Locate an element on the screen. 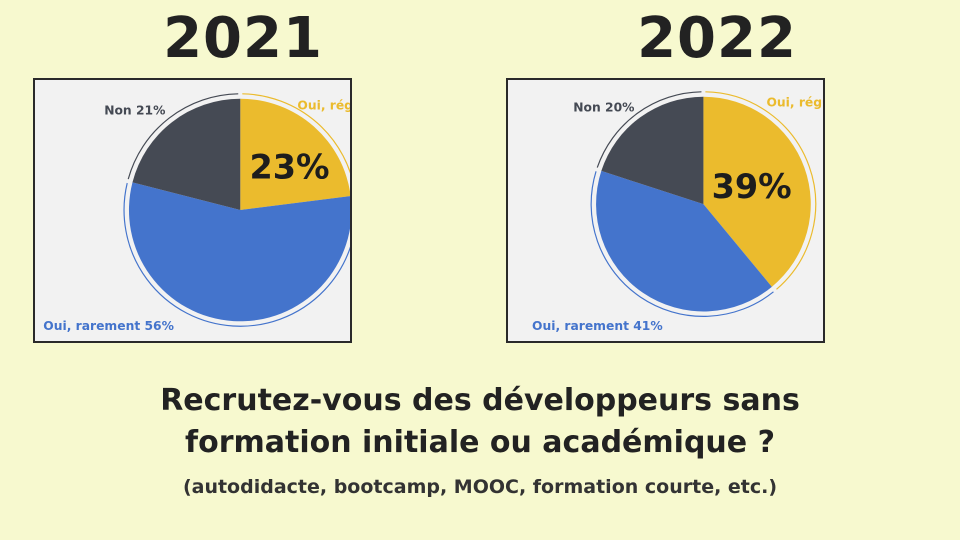  pie-slice-oui-rarement-2022 is located at coordinates (684, 241).